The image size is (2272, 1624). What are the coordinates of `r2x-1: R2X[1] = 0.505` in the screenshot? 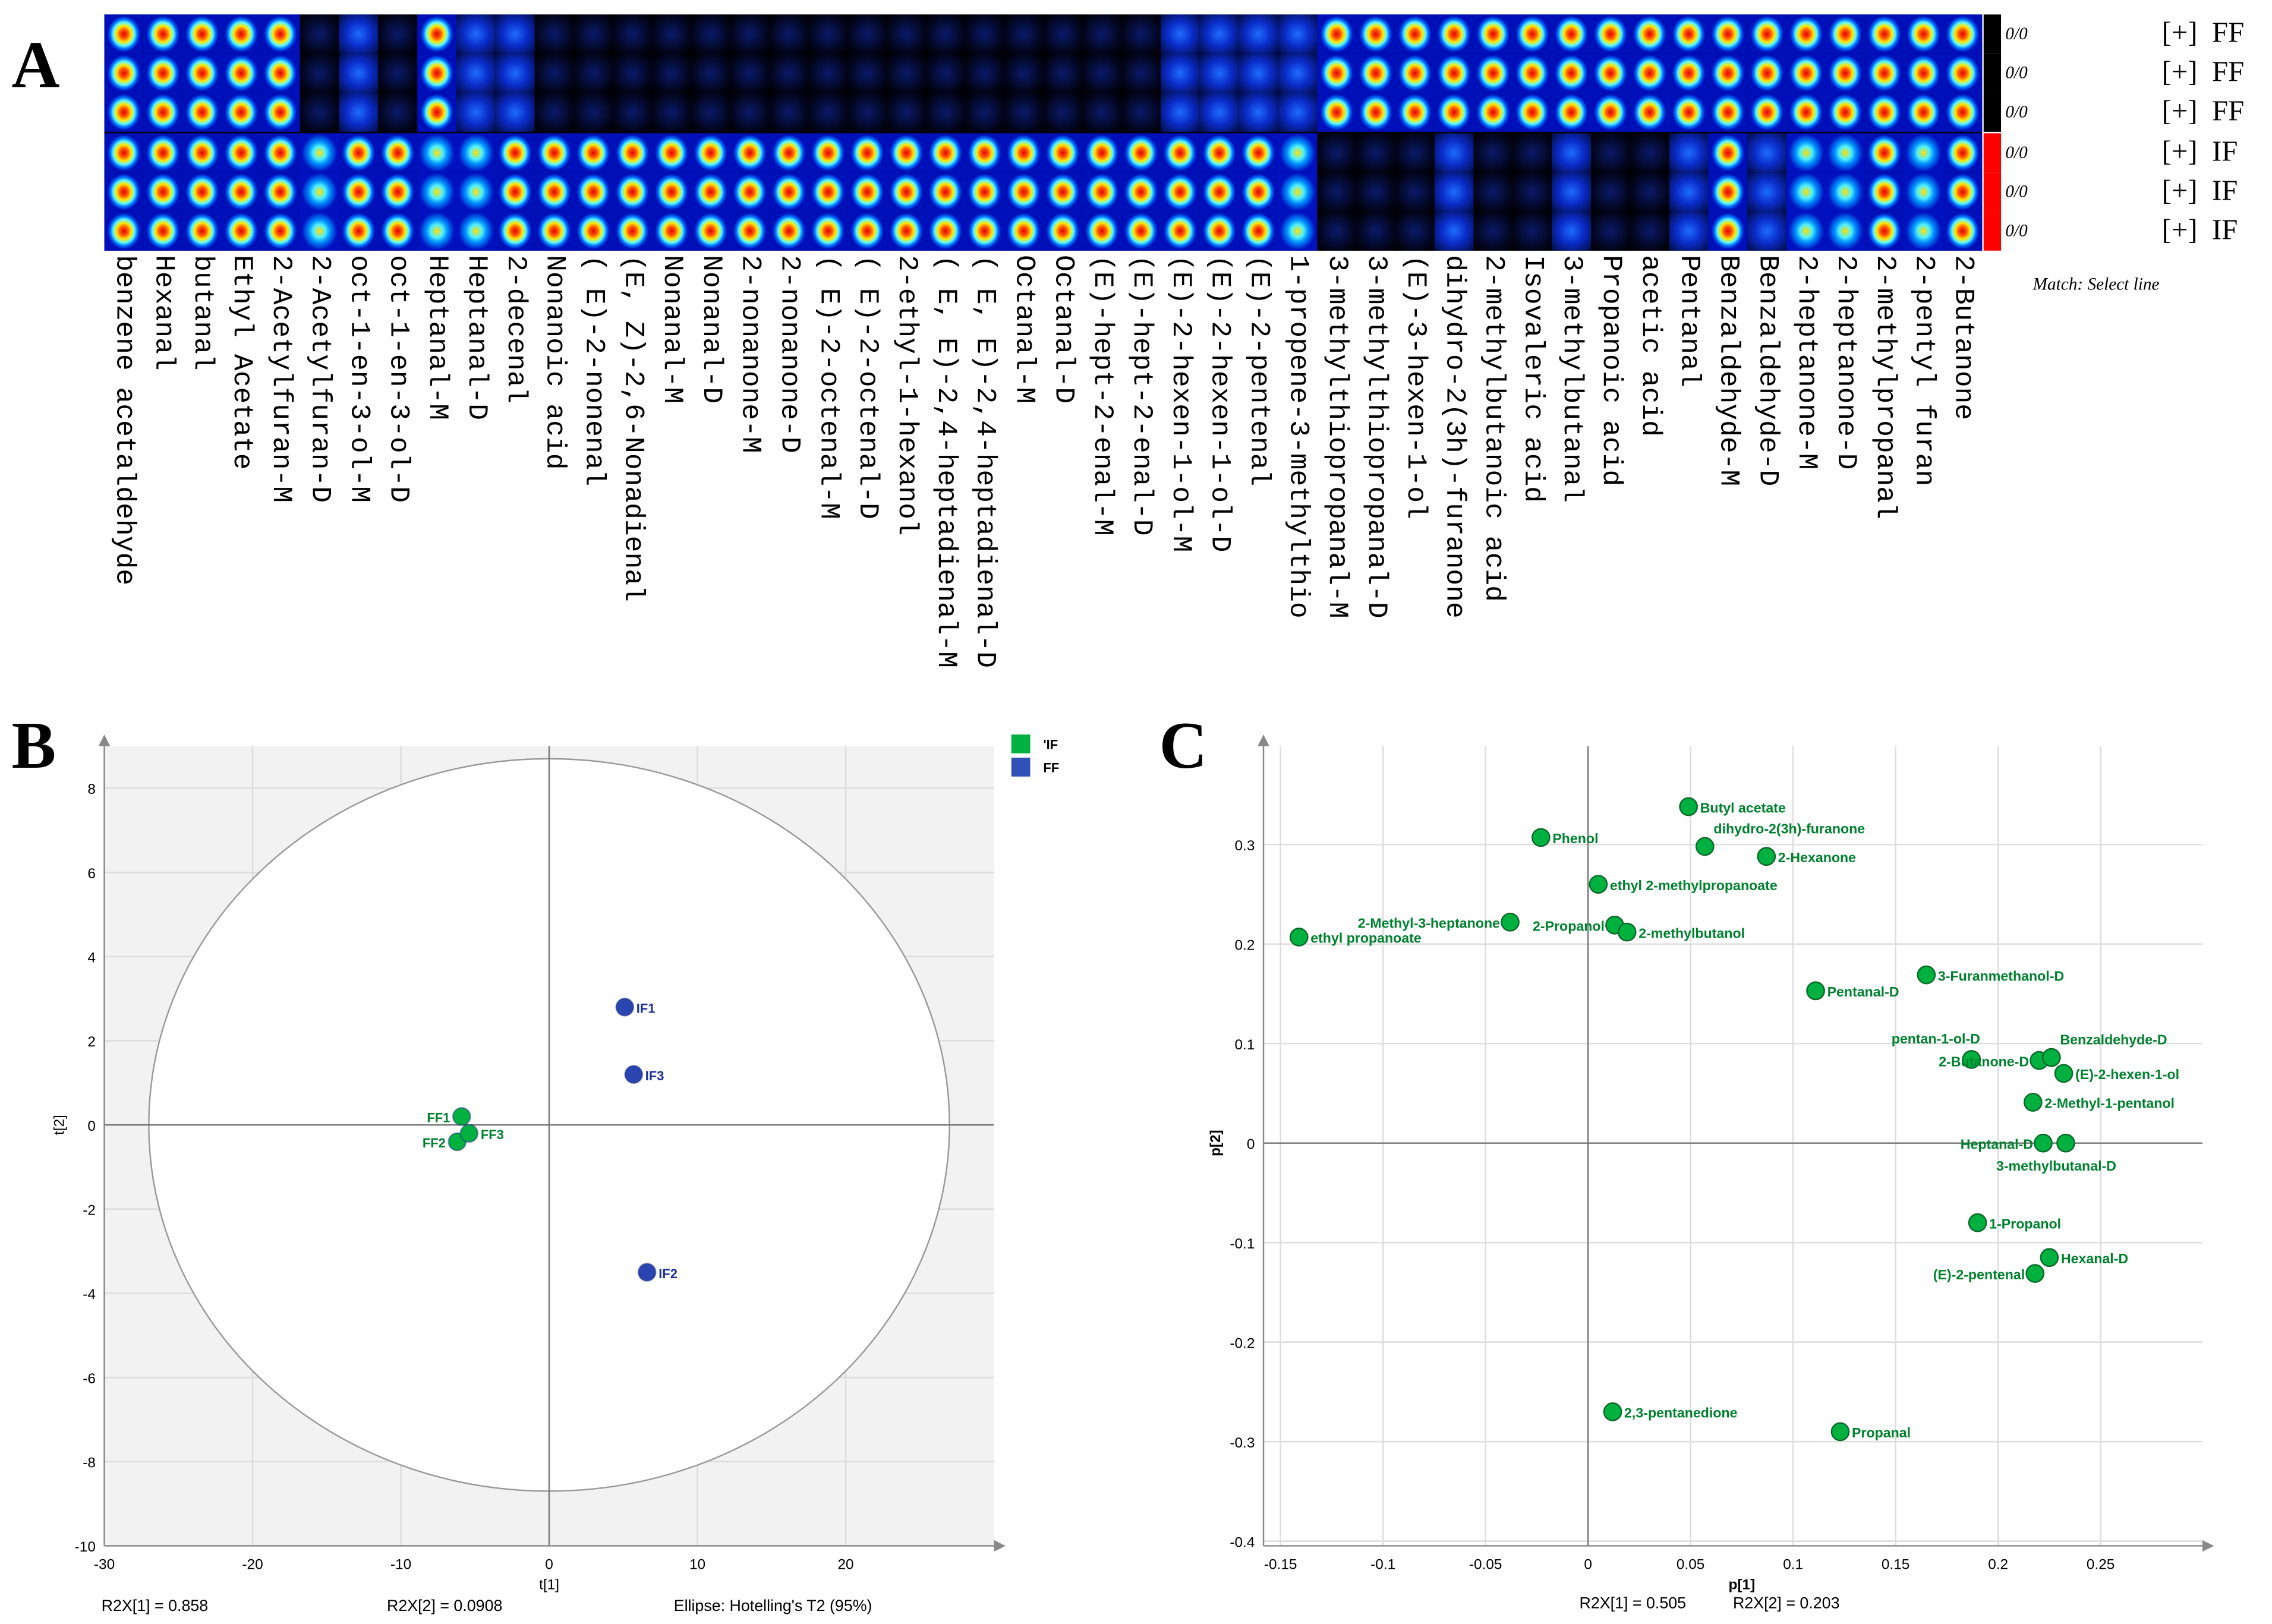 It's located at (1633, 1603).